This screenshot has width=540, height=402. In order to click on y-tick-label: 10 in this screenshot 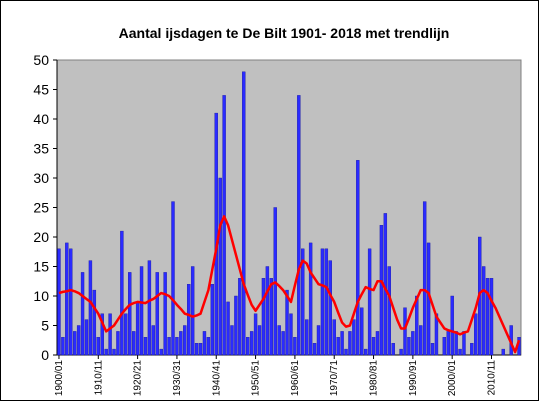, I will do `click(41, 296)`.